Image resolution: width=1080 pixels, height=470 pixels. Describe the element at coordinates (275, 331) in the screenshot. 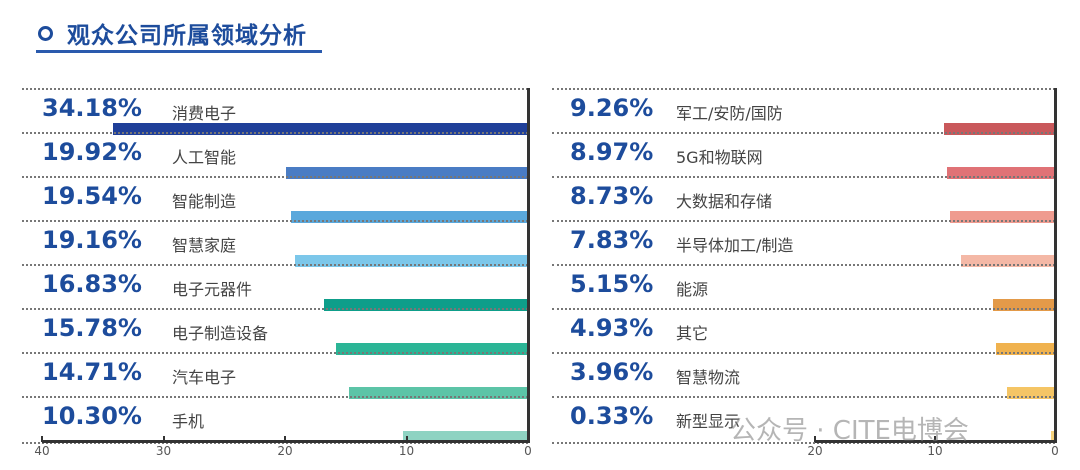

I see `bar-row: 15.78% 电子制造设备` at that location.